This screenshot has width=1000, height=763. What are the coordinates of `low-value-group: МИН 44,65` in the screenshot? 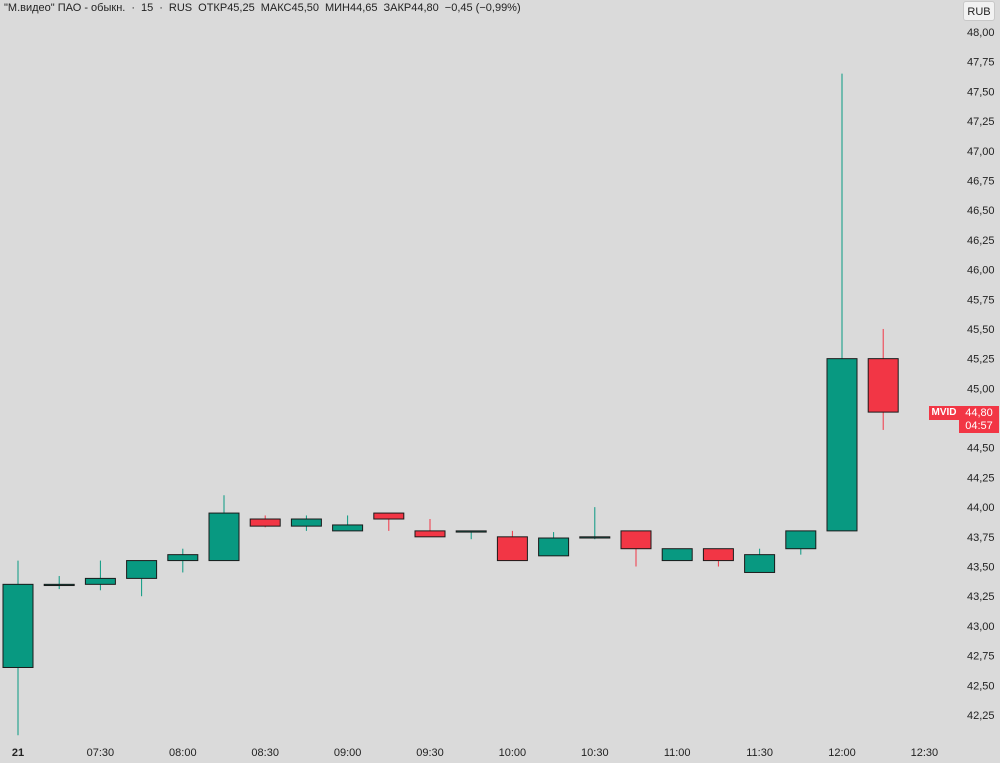 It's located at (351, 8).